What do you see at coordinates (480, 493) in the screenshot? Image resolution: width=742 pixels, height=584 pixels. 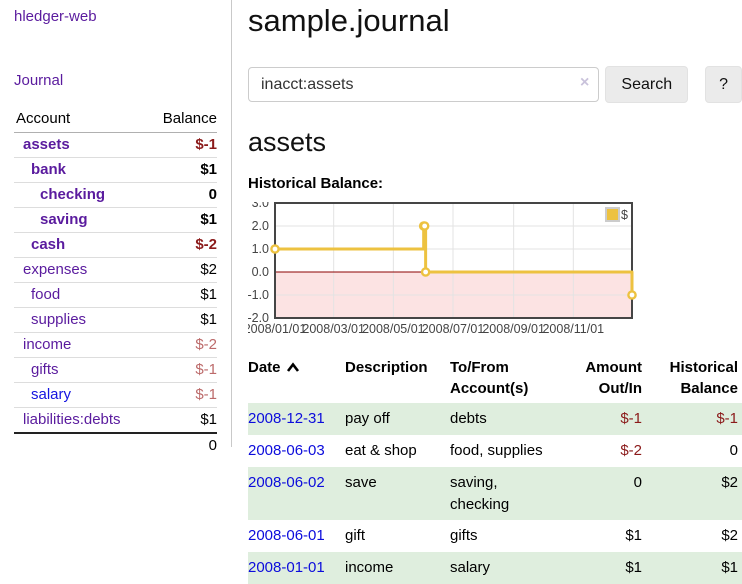 I see `transaction-accounts: saving, checking` at bounding box center [480, 493].